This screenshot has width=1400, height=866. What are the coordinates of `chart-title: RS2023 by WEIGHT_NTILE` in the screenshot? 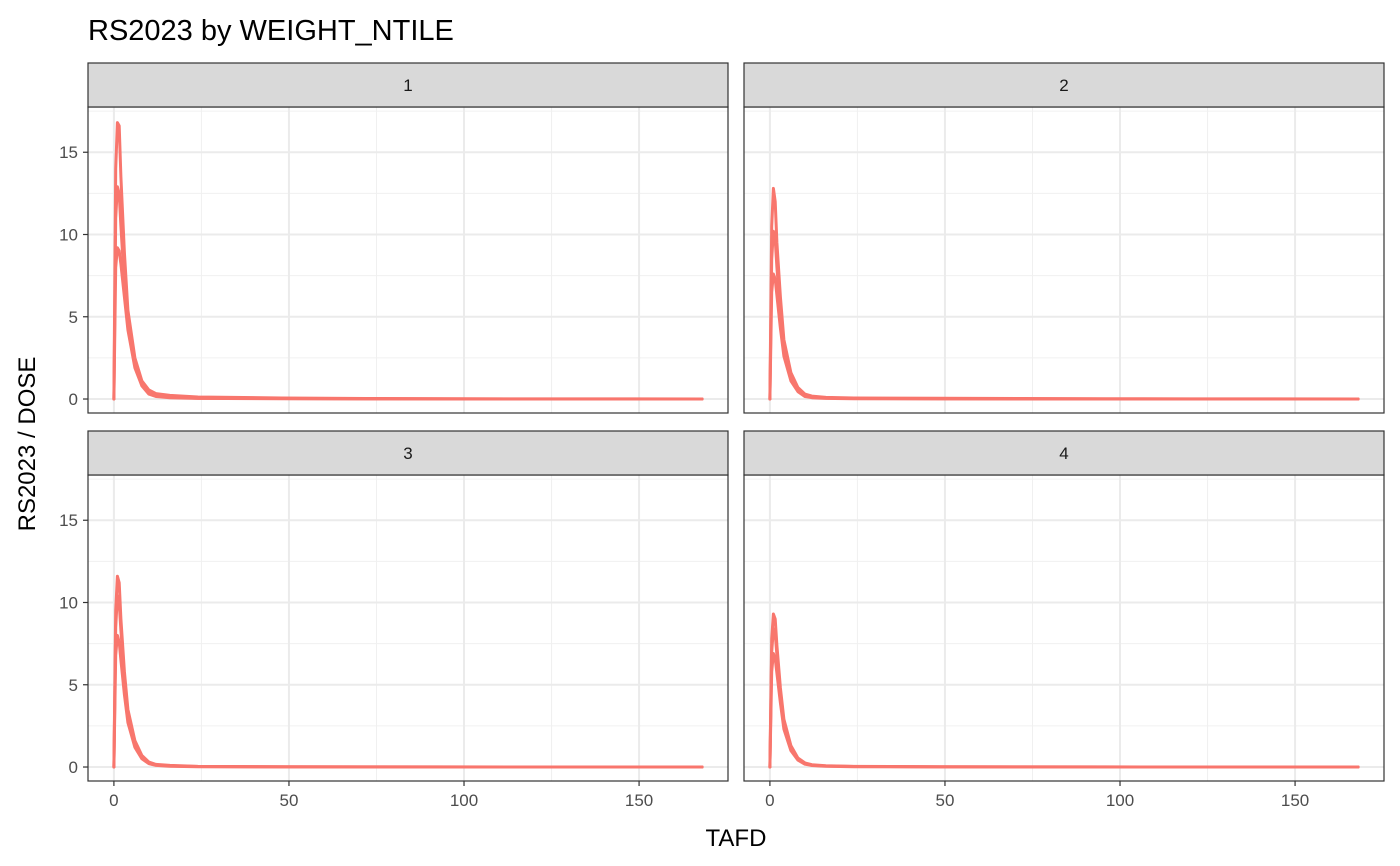 It's located at (271, 31).